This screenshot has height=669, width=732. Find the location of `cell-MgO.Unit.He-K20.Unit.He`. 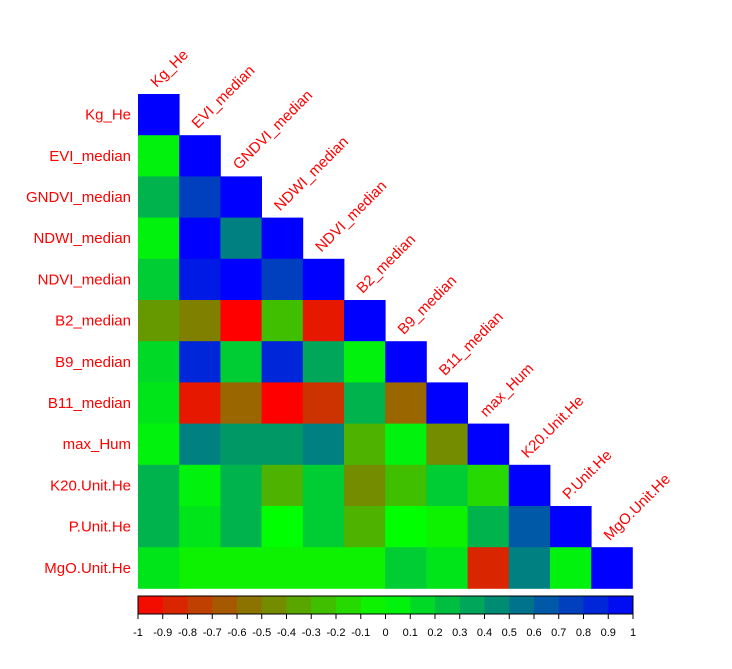

cell-MgO.Unit.He-K20.Unit.He is located at coordinates (529, 568).